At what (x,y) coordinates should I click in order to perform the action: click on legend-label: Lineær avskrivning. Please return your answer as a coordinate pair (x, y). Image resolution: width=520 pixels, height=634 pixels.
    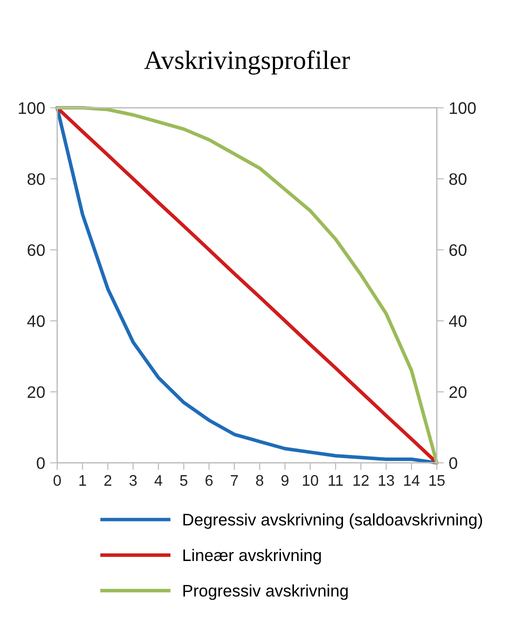
    Looking at the image, I should click on (252, 556).